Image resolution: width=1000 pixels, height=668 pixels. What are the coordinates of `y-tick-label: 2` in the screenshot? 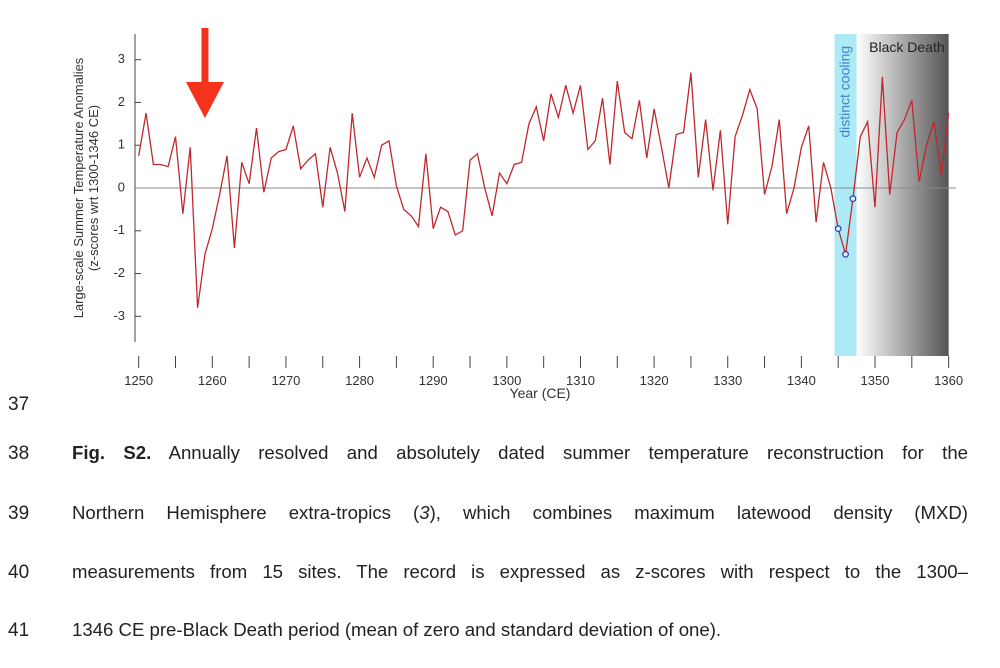 It's located at (121, 101).